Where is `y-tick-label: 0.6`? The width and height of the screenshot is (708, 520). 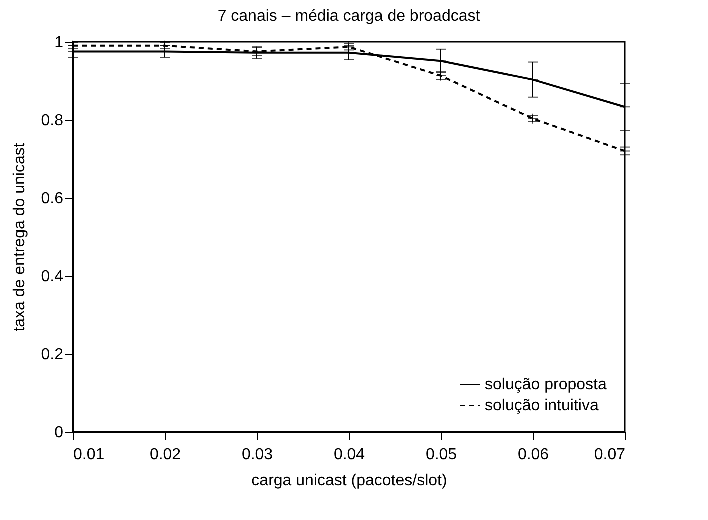
y-tick-label: 0.6 is located at coordinates (52, 199).